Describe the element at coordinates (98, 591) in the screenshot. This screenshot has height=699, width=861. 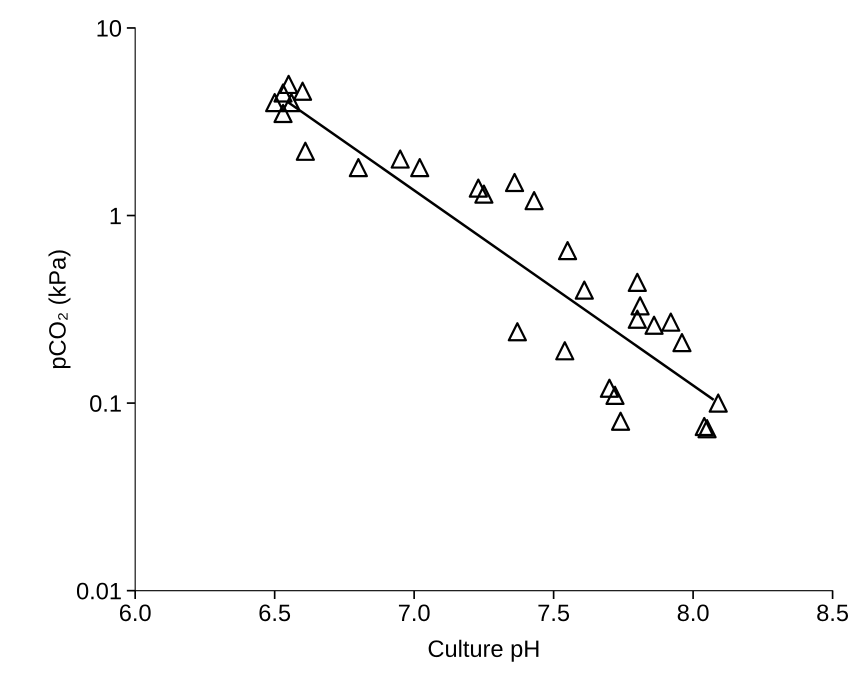
I see `y-tick-label: 0.01` at that location.